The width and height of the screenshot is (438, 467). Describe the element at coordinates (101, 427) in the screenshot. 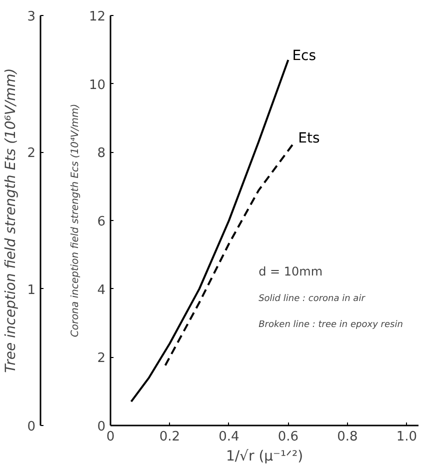

I see `y-tick-label: 0` at that location.